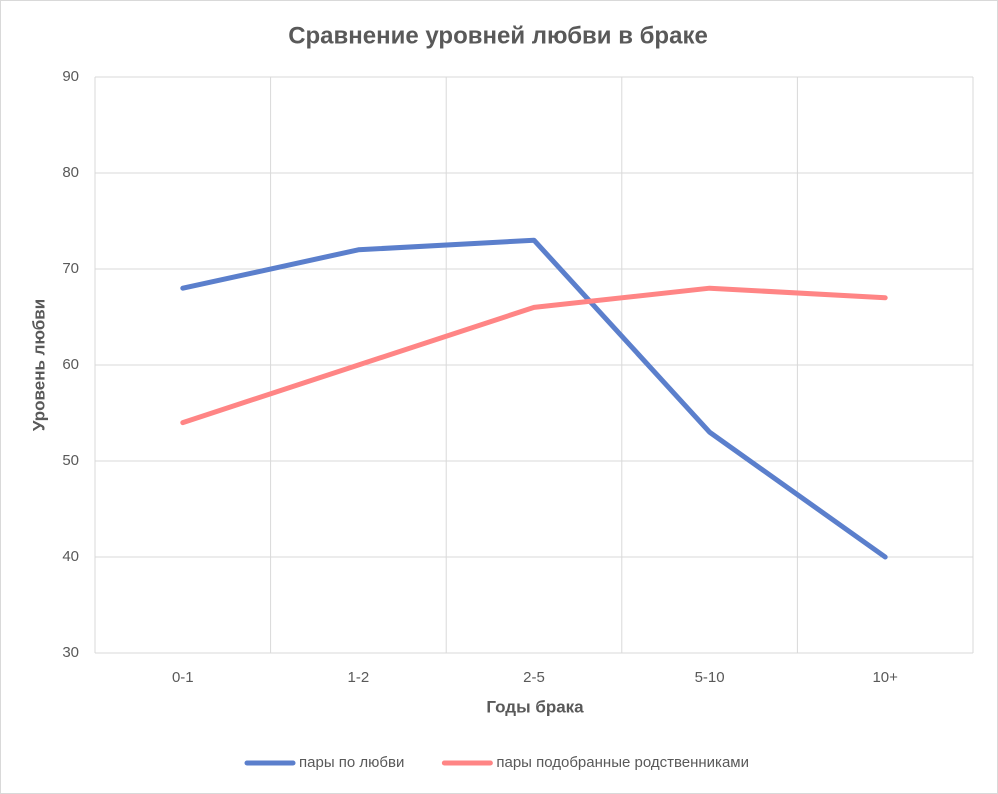 The height and width of the screenshot is (794, 998). Describe the element at coordinates (622, 762) in the screenshot. I see `legend-label: пары подобранные родственниками` at that location.